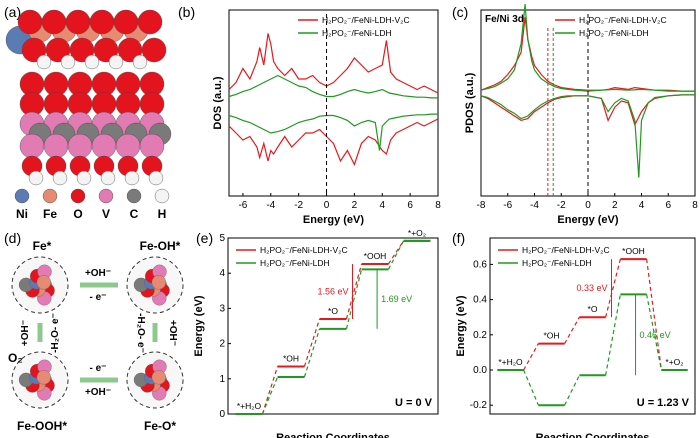 The height and width of the screenshot is (438, 700). What do you see at coordinates (327, 205) in the screenshot?
I see `x-tick-label: 0` at bounding box center [327, 205].